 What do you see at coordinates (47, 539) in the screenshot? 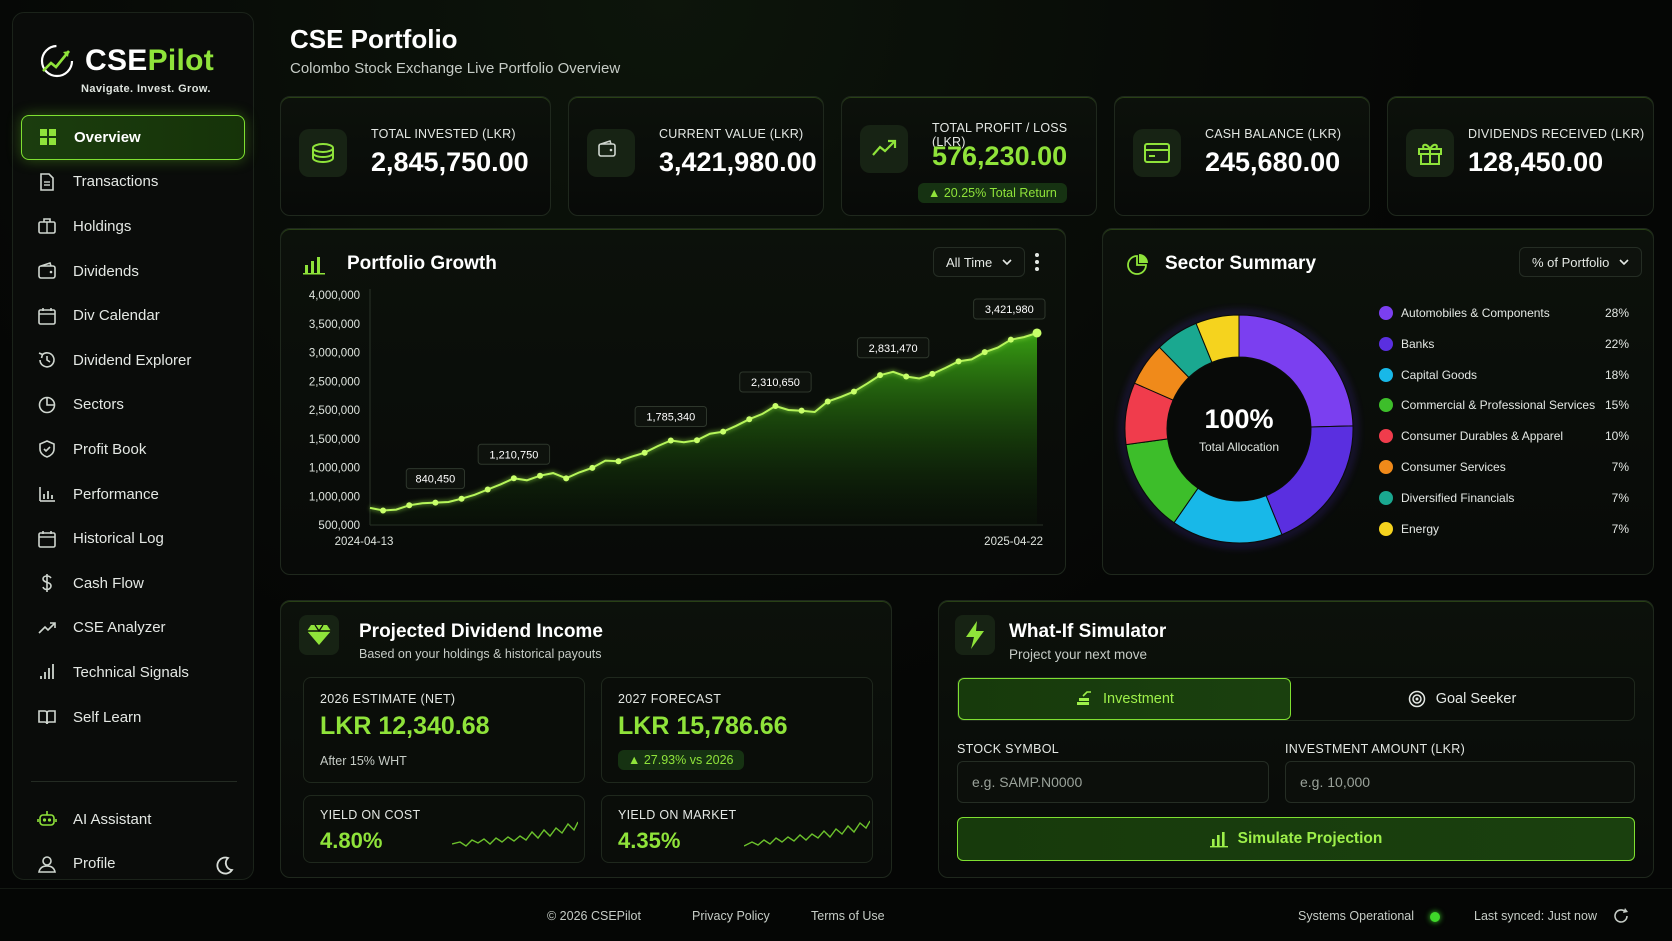
I see `calendar-icon` at bounding box center [47, 539].